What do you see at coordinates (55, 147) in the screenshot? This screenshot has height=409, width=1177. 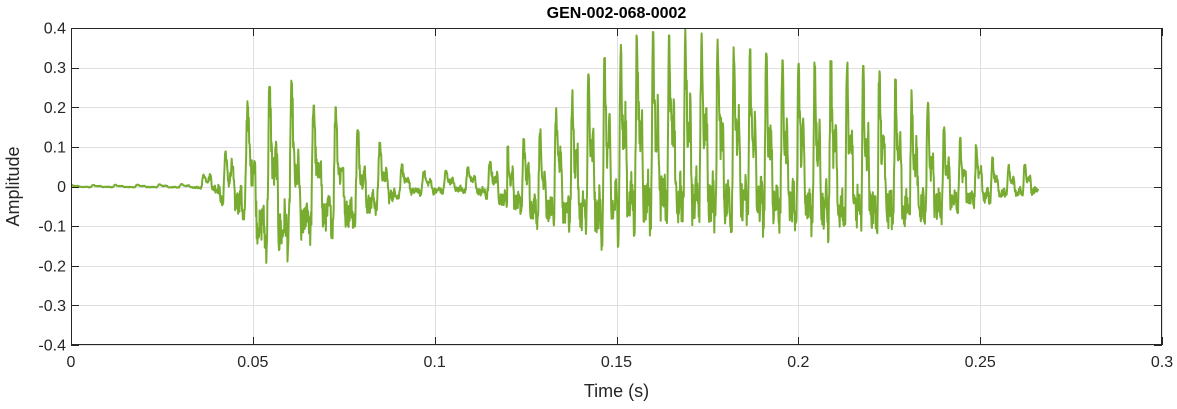 I see `y-tick-label: 0.1` at bounding box center [55, 147].